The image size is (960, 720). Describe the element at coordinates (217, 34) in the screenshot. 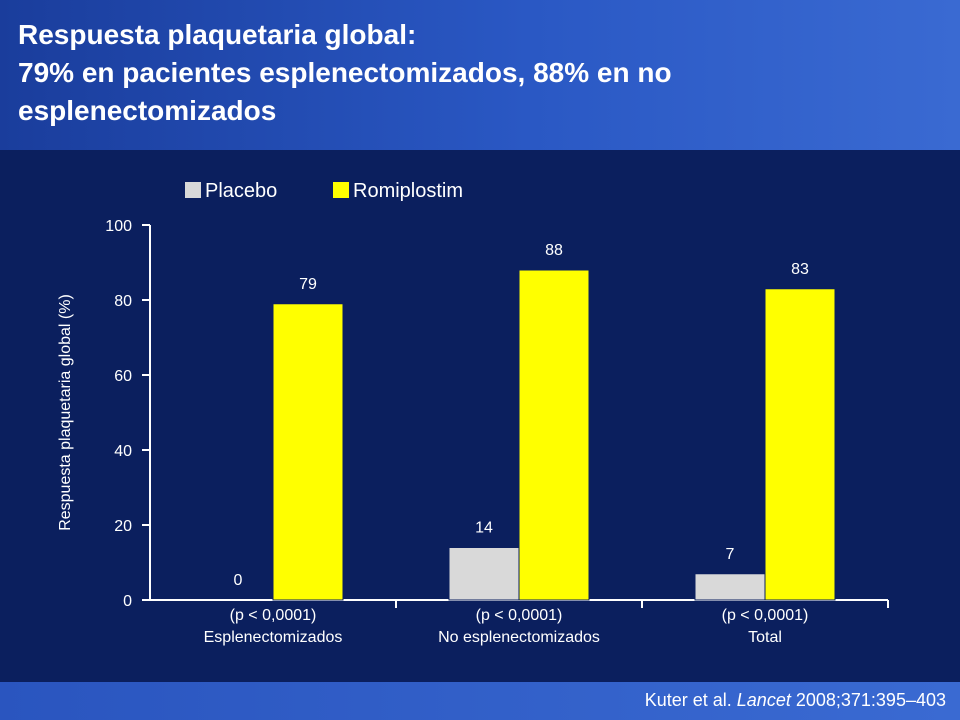

I see `title-line-1: Respuesta plaquetaria global:` at that location.